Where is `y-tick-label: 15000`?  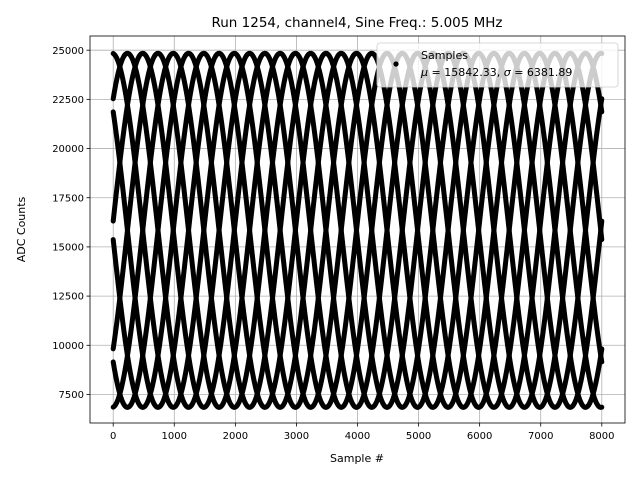
y-tick-label: 15000 is located at coordinates (68, 248).